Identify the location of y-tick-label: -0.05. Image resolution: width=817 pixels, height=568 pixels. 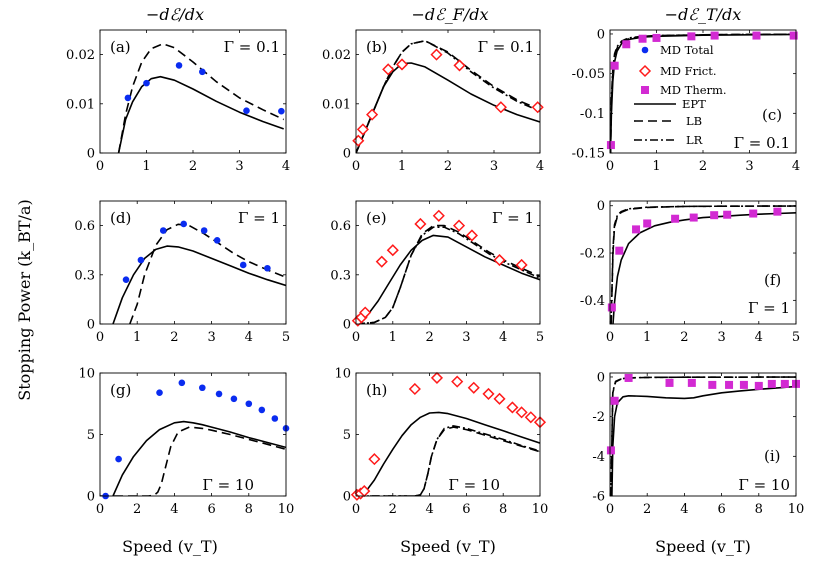
(588, 74).